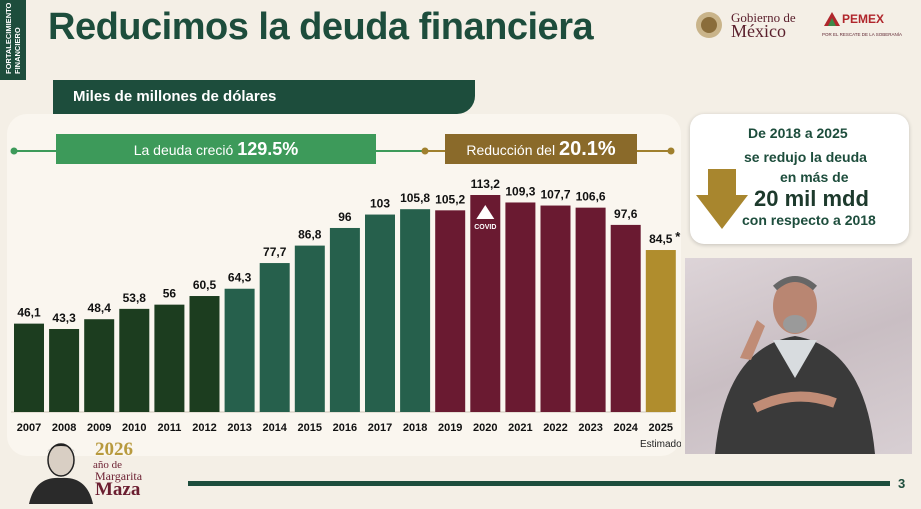 The image size is (921, 509). I want to click on year-label-2023: 2023, so click(590, 428).